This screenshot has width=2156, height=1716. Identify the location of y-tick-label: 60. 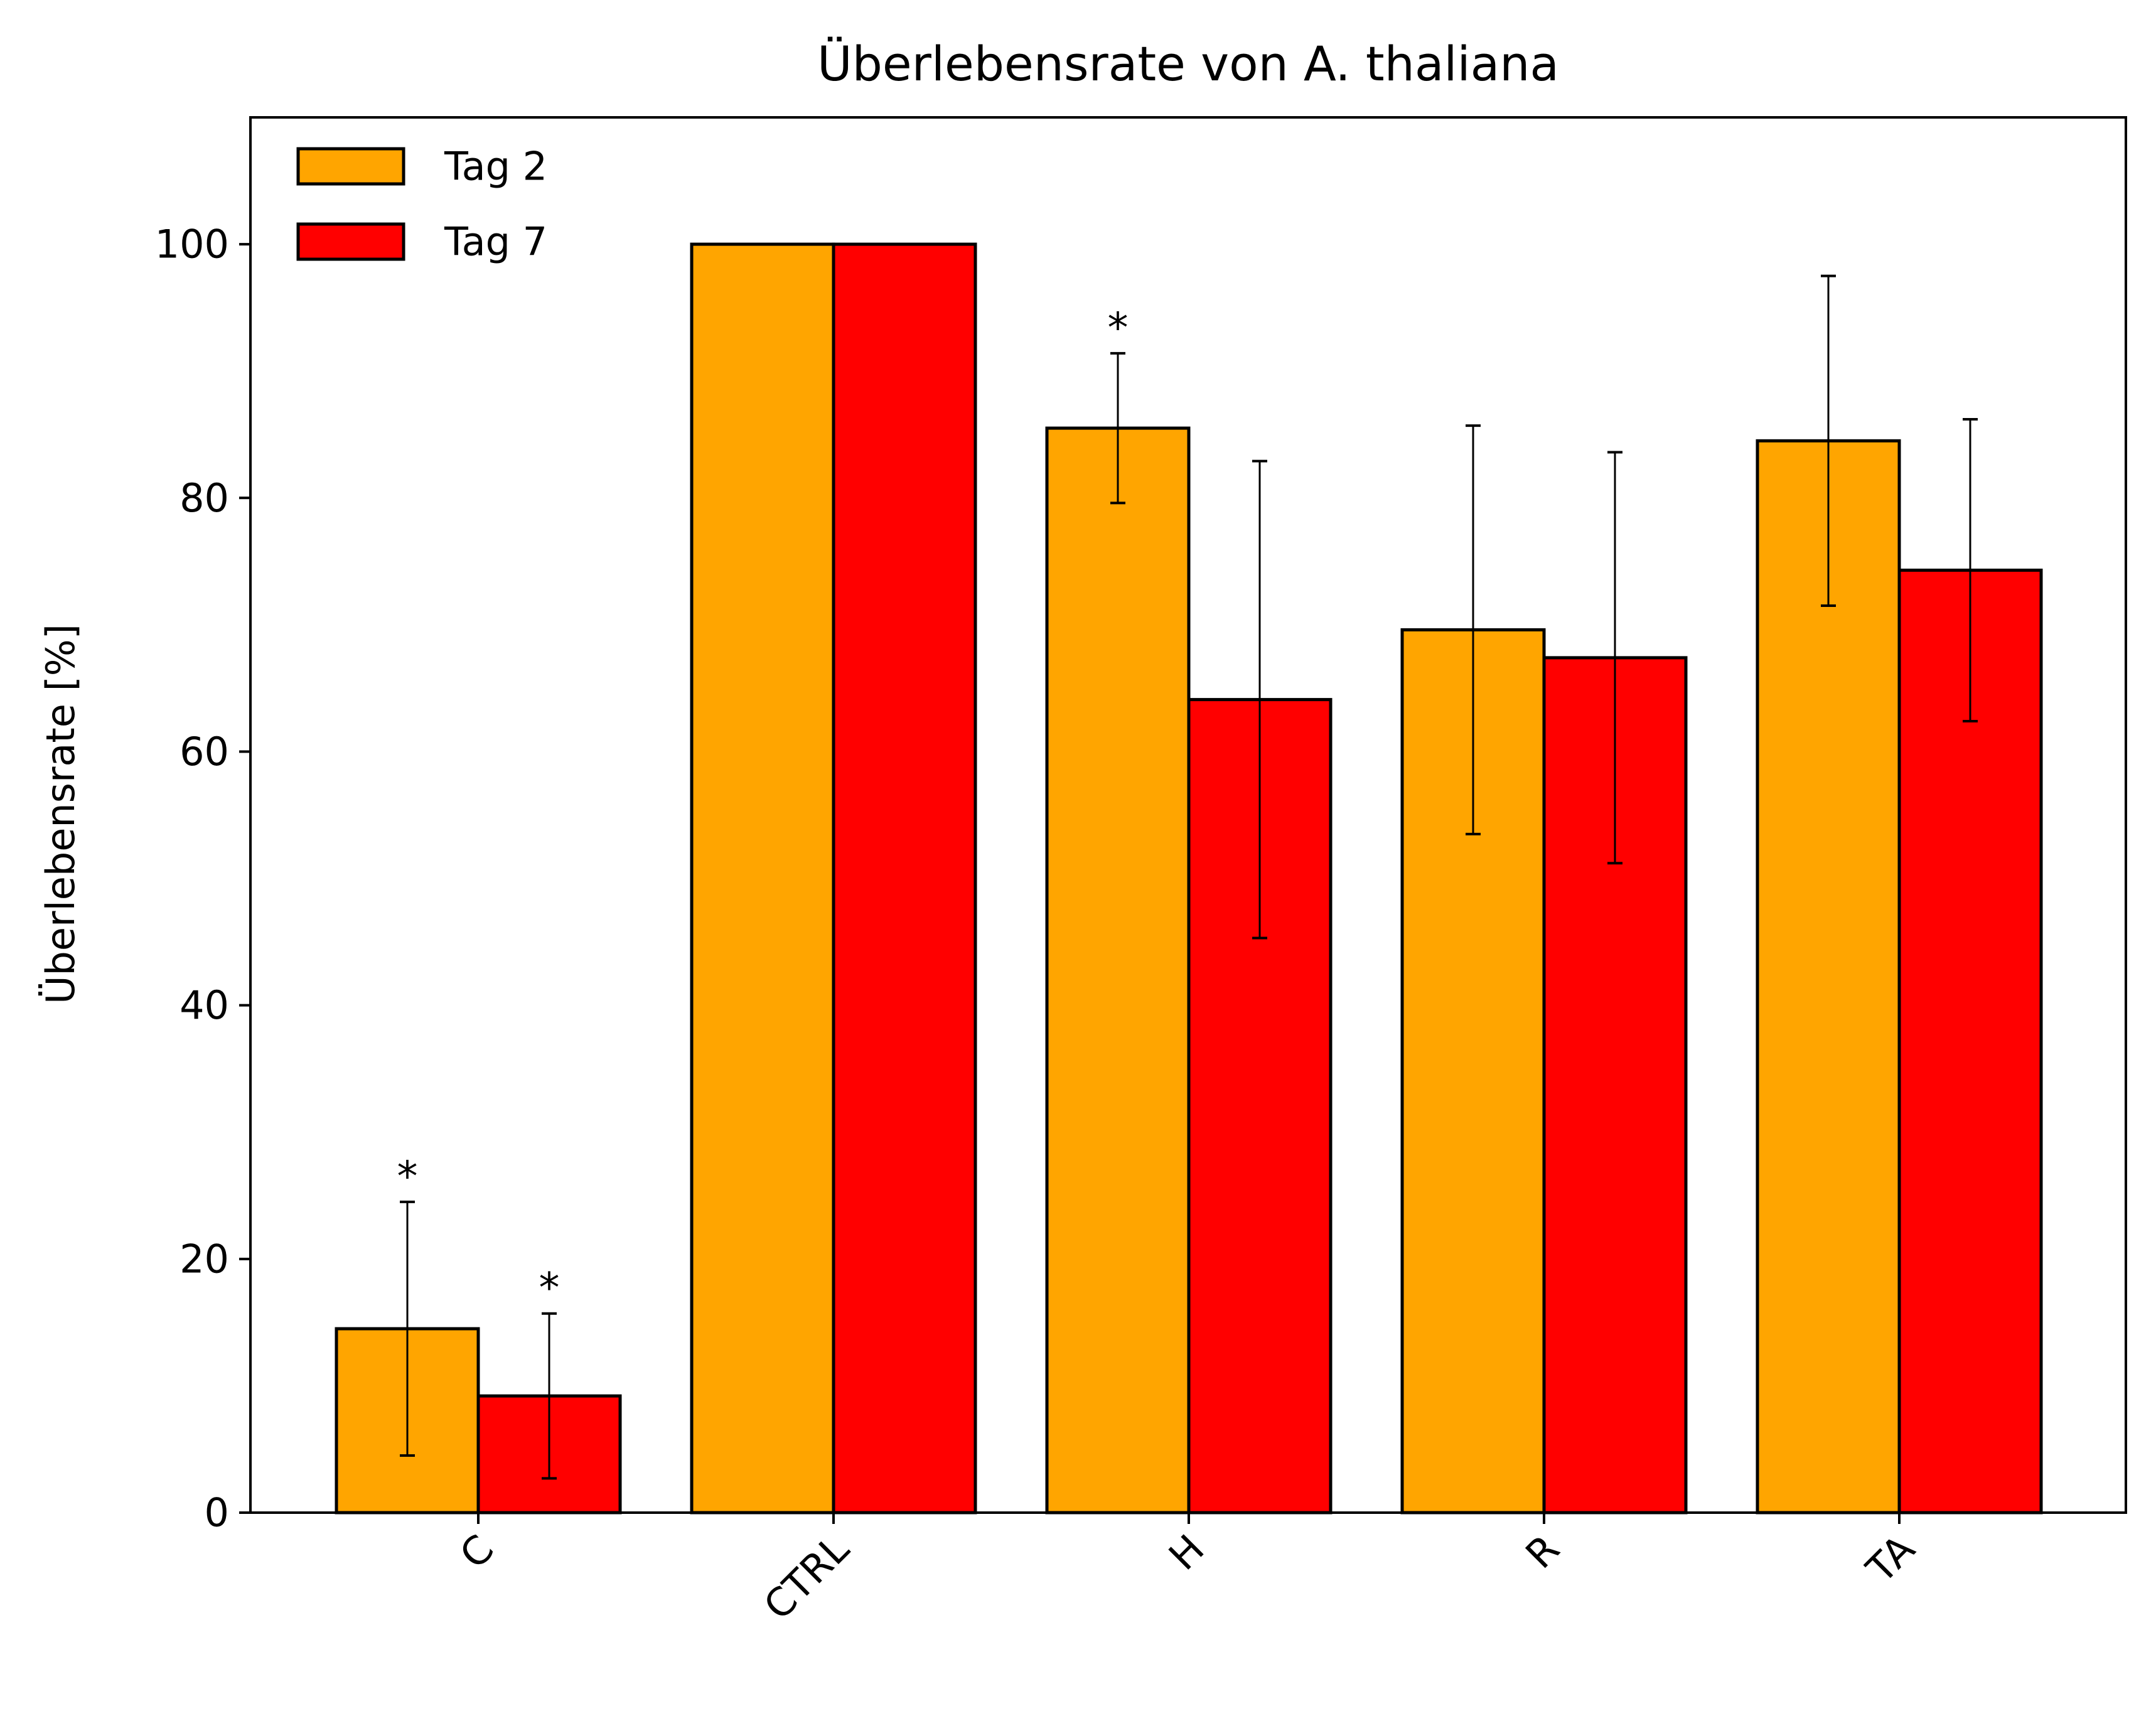
(204, 752).